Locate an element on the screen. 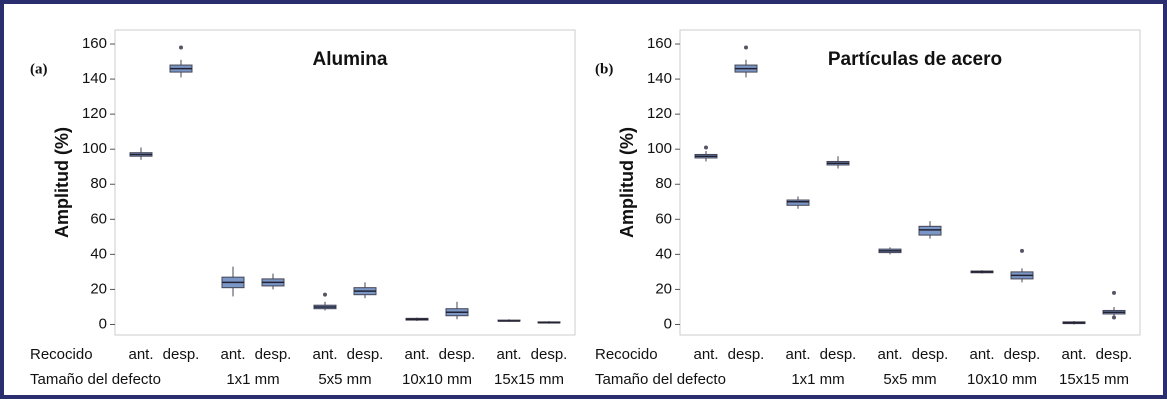 This screenshot has height=399, width=1167. chart-title: Alumina is located at coordinates (350, 59).